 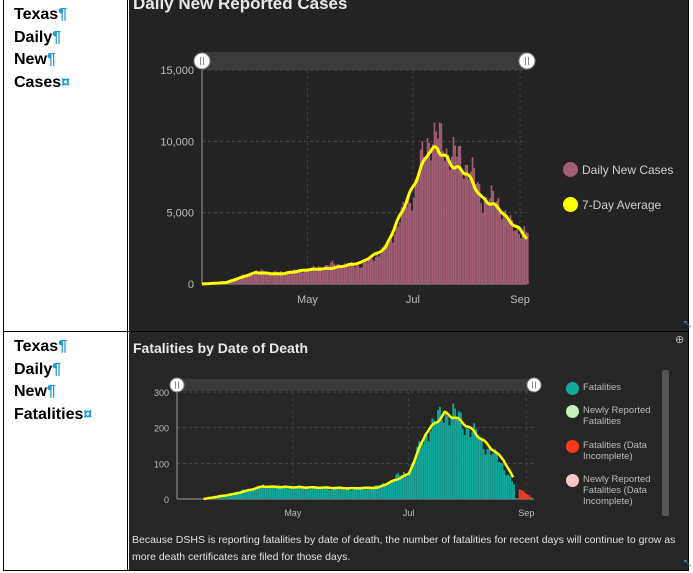 I want to click on y-tick-label: 10,000, so click(x=177, y=142).